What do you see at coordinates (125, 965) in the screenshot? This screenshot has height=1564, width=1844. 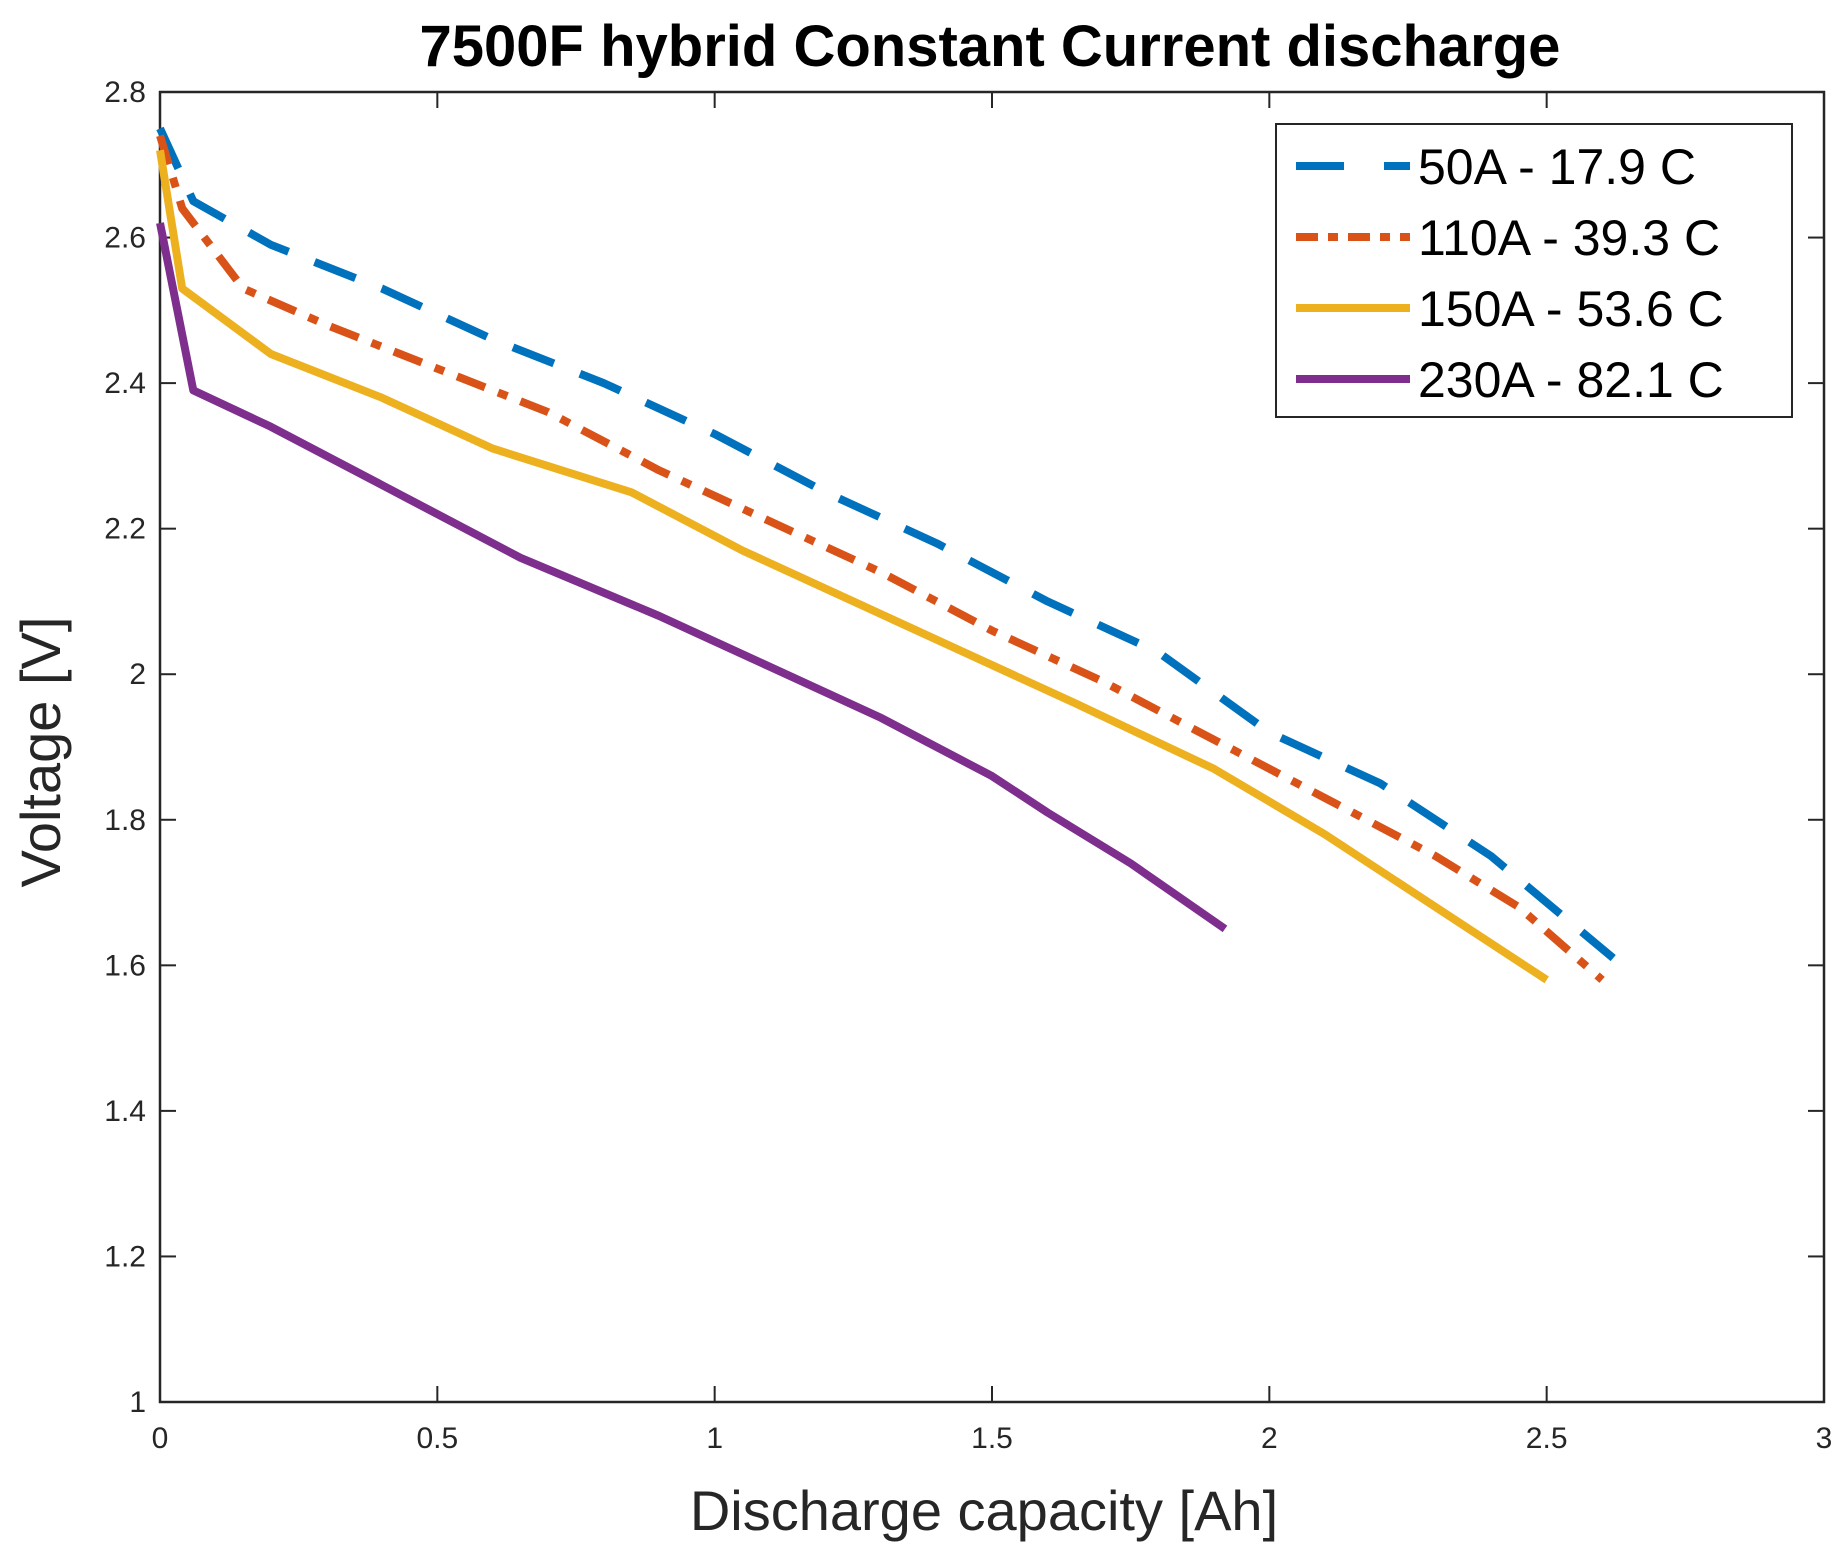 I see `y-tick-label: 1.6` at bounding box center [125, 965].